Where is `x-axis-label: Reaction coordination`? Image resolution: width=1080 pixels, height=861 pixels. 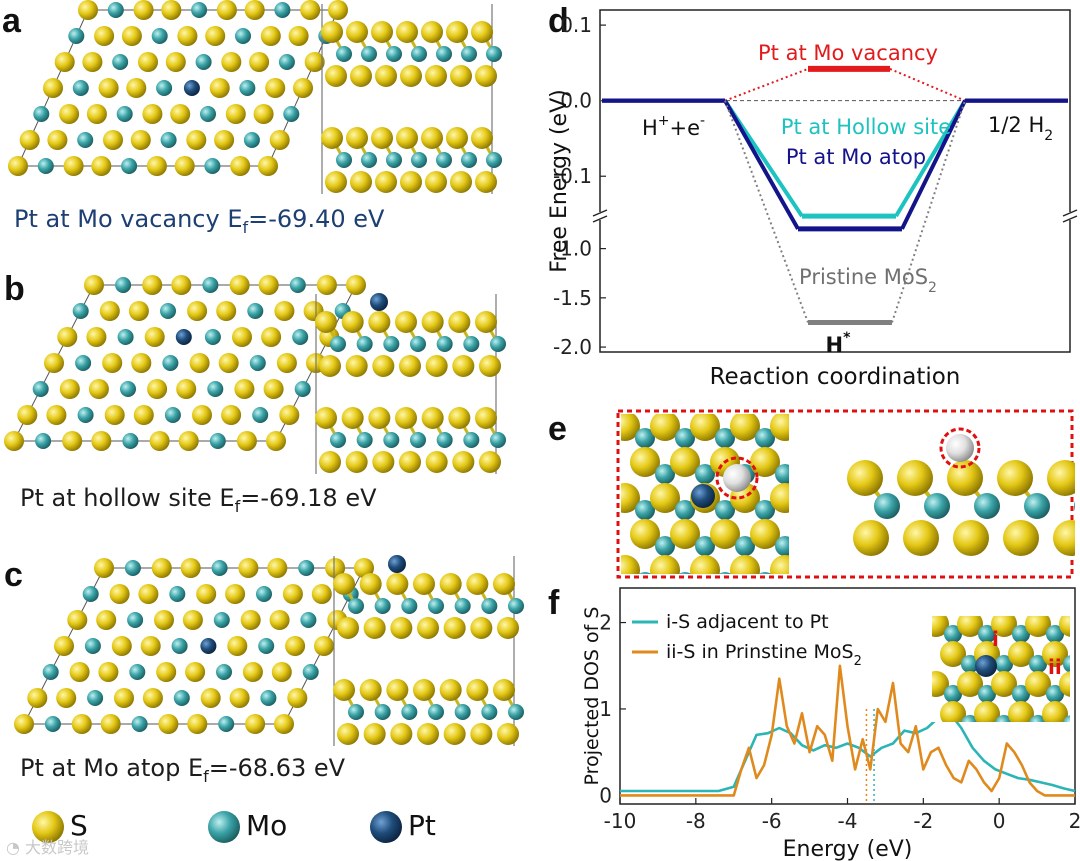
x-axis-label: Reaction coordination is located at coordinates (835, 377).